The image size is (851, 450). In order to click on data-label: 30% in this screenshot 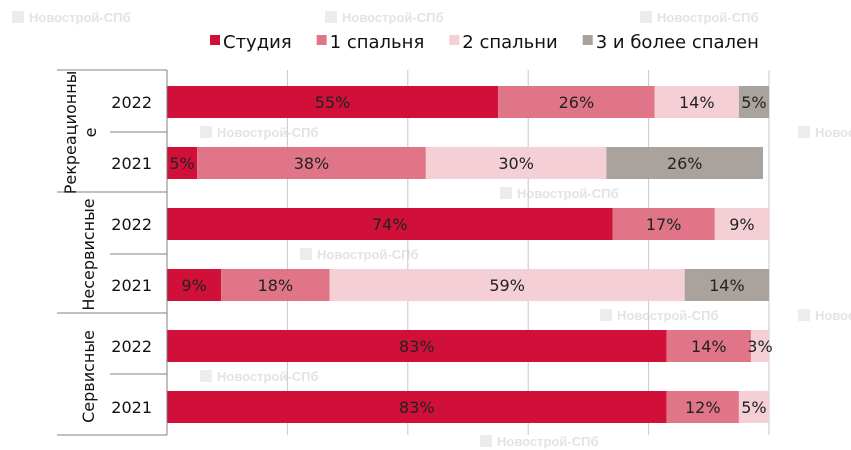, I will do `click(516, 163)`.